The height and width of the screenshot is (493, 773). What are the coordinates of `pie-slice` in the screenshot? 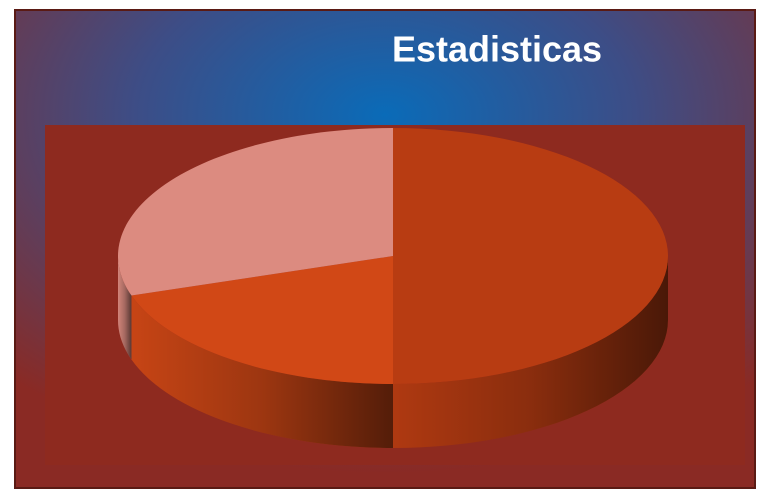 It's located at (262, 352).